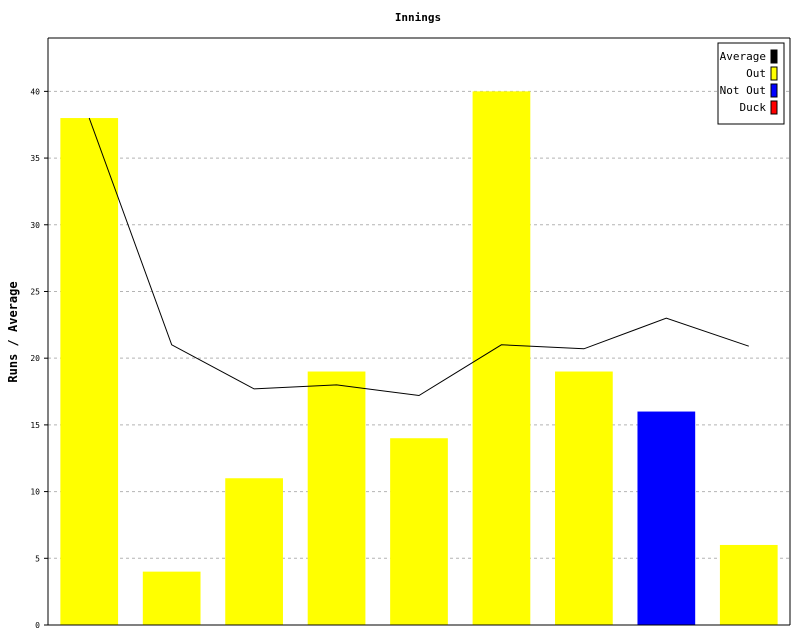  What do you see at coordinates (35, 91) in the screenshot?
I see `y-tick-label: 40` at bounding box center [35, 91].